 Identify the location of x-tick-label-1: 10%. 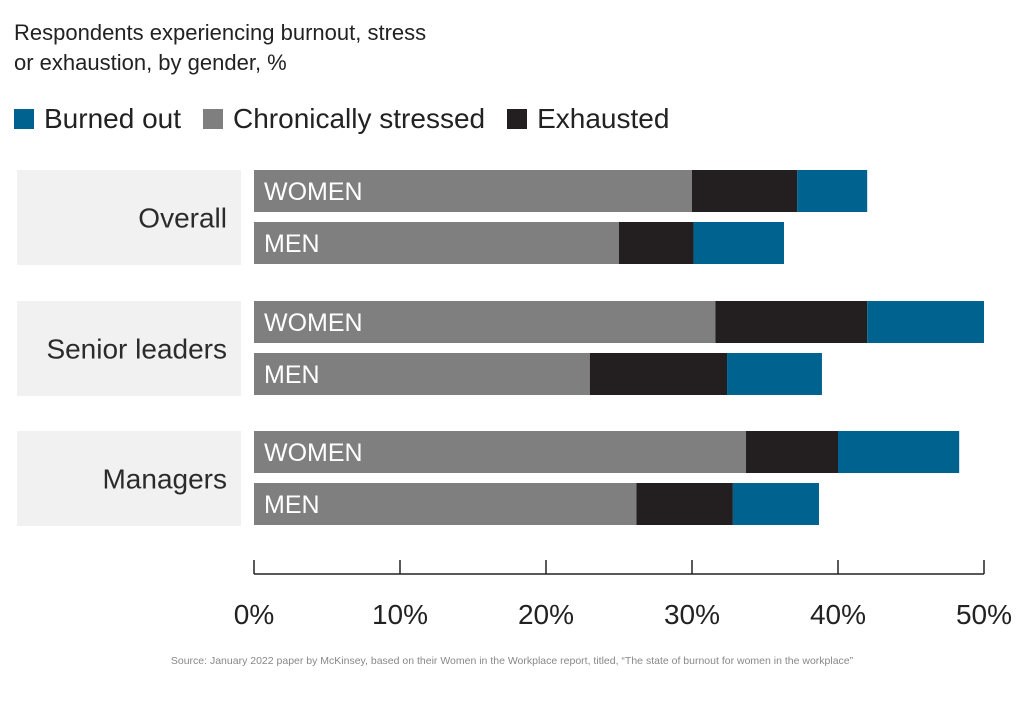
(400, 614).